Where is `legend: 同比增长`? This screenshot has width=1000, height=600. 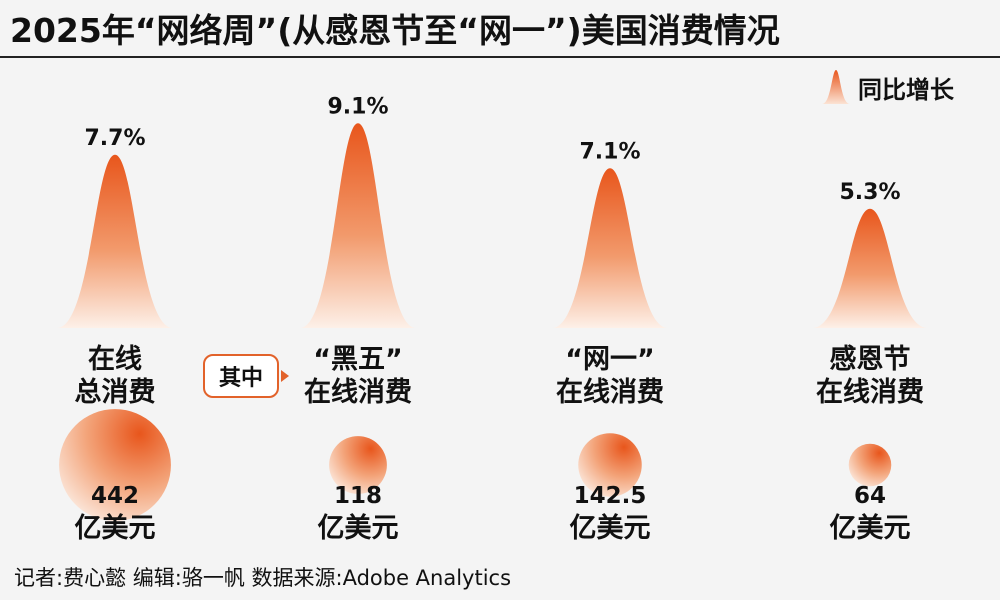
legend: 同比增长 is located at coordinates (888, 87).